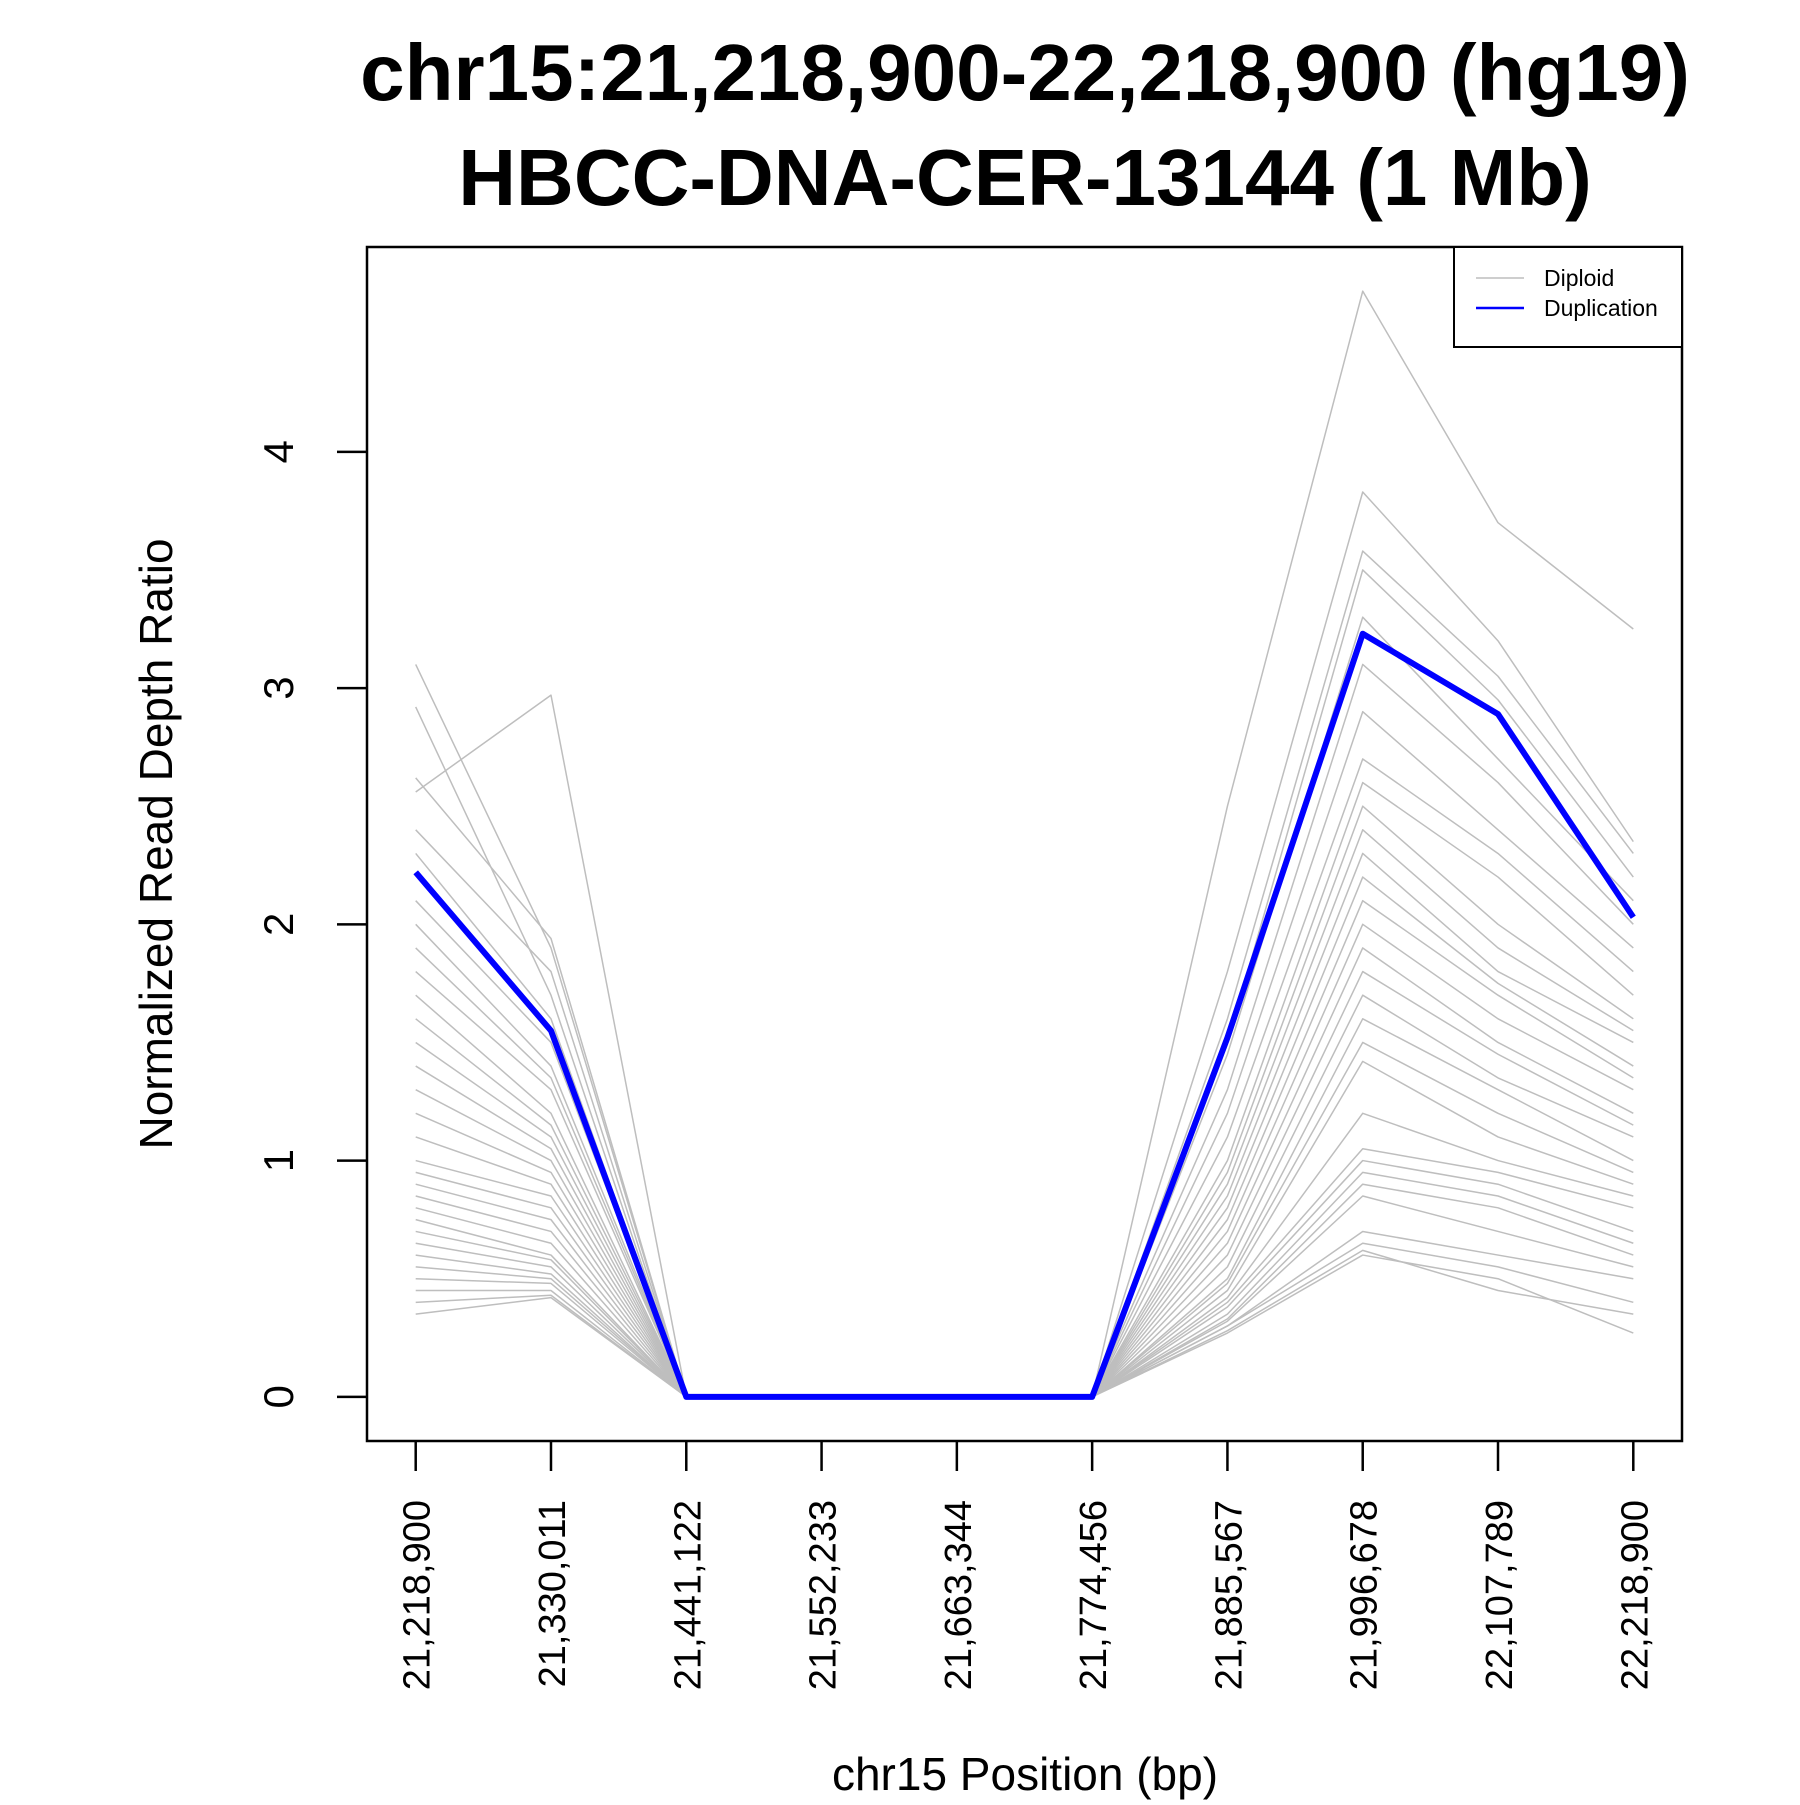 The image size is (1800, 1805). What do you see at coordinates (1094, 1595) in the screenshot?
I see `x-tick-label: 21,774,456` at bounding box center [1094, 1595].